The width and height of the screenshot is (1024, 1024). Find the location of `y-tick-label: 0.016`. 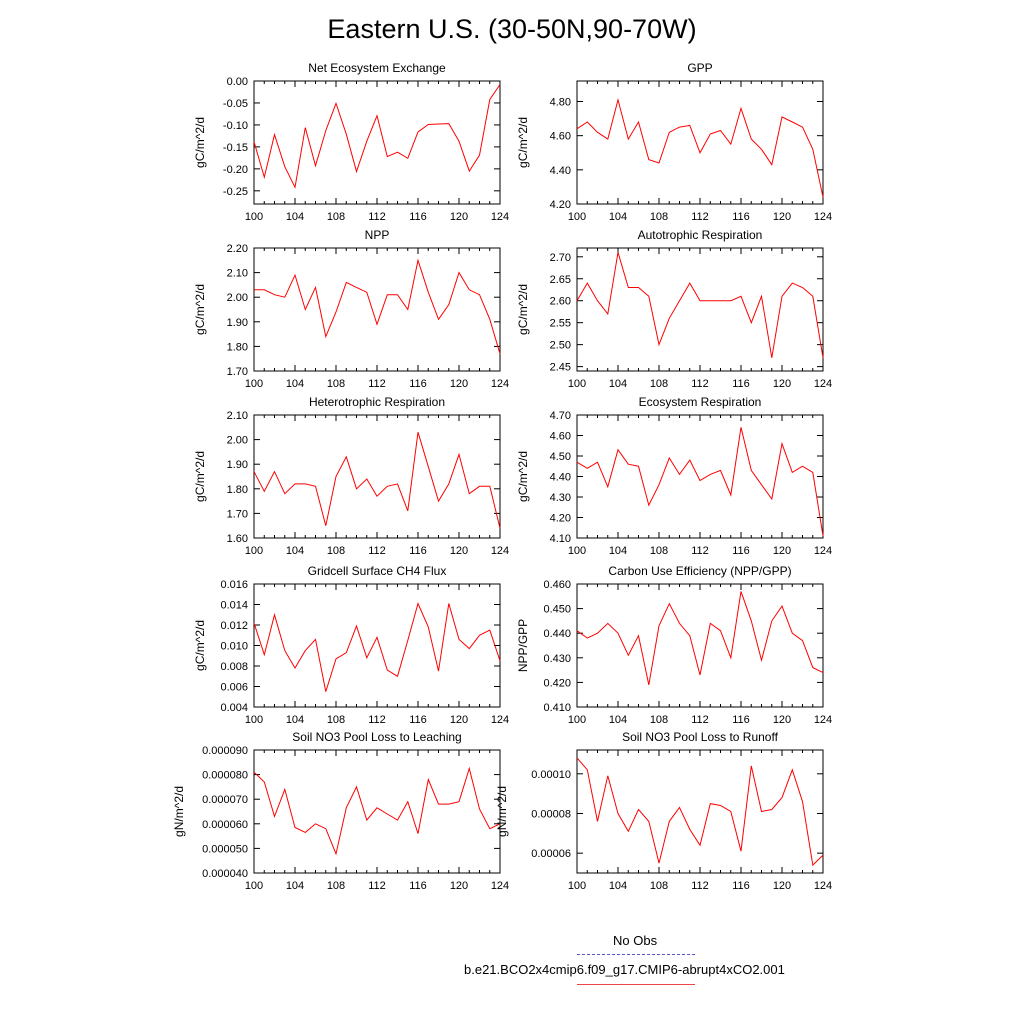

y-tick-label: 0.016 is located at coordinates (234, 585).